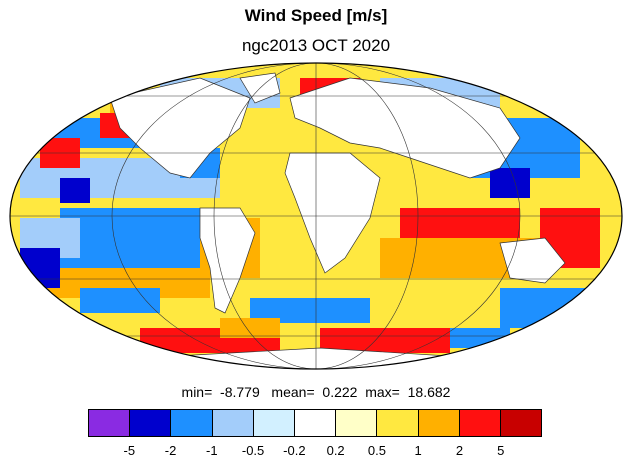 This screenshot has height=466, width=632. Describe the element at coordinates (316, 392) in the screenshot. I see `stats-line: min= -8.779 mean= 0.222 max= 18.682` at that location.